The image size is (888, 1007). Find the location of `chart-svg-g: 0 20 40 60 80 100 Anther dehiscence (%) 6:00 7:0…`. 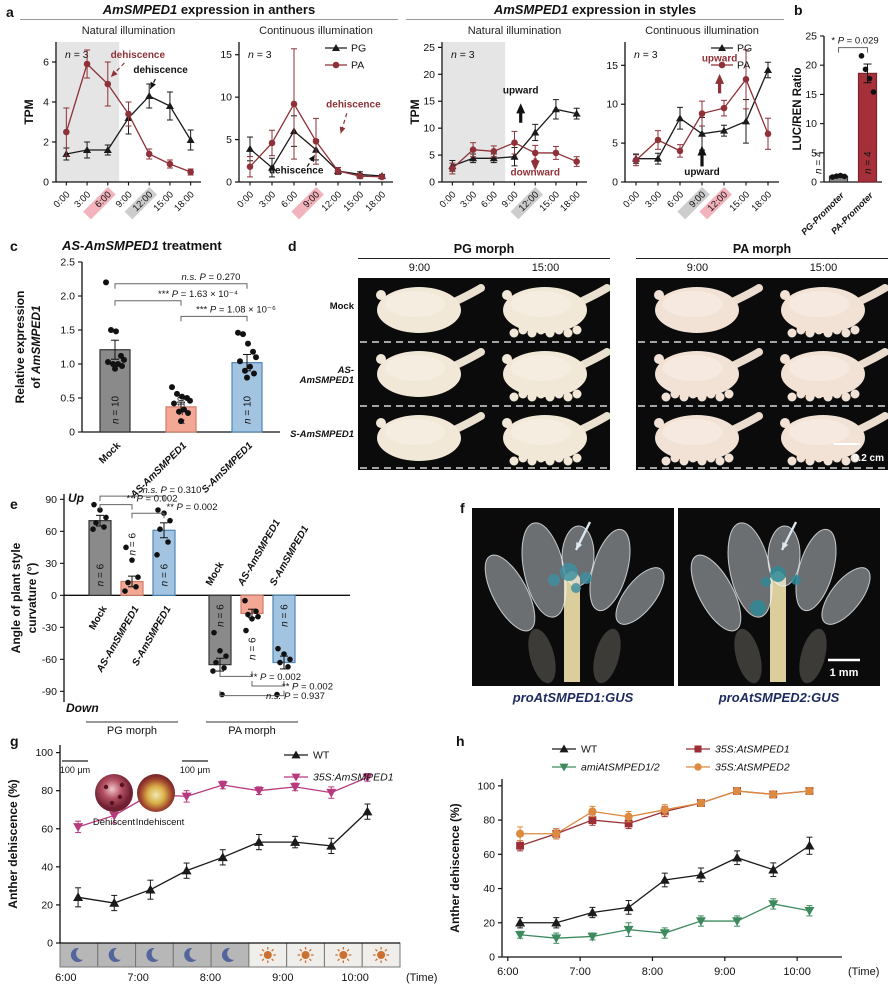

chart-svg-g: 0 20 40 60 80 100 Anther dehiscence (%) 6:00 7:0… is located at coordinates (221, 864).